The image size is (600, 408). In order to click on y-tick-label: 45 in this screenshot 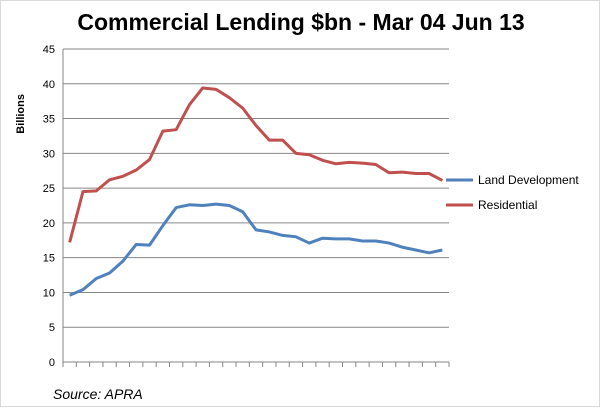, I will do `click(49, 50)`.